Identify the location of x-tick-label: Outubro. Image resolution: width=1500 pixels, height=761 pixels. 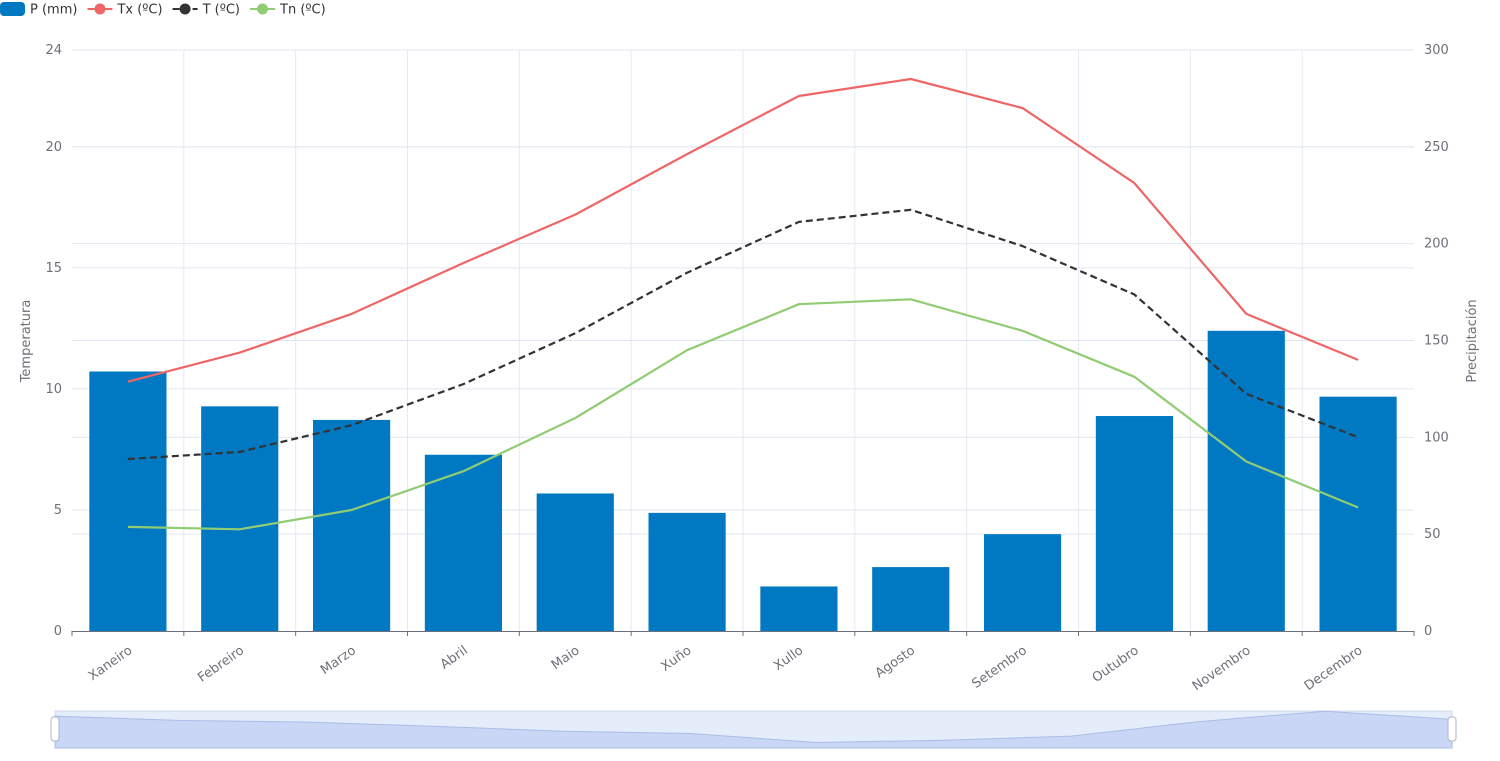
(1116, 664).